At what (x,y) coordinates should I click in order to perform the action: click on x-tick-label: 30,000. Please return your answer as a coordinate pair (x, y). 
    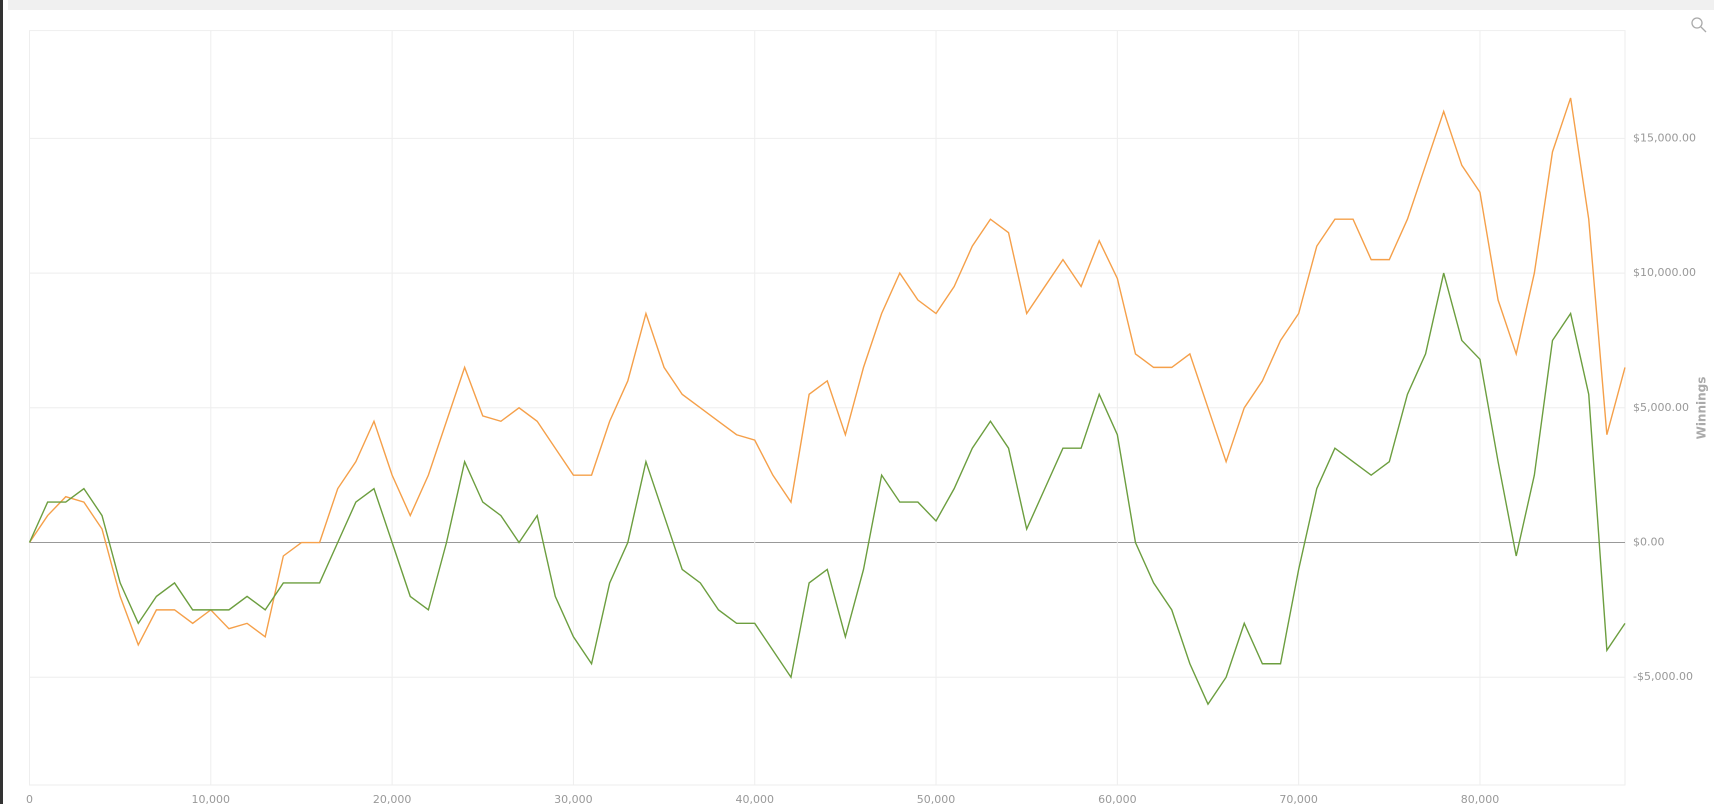
    Looking at the image, I should click on (573, 798).